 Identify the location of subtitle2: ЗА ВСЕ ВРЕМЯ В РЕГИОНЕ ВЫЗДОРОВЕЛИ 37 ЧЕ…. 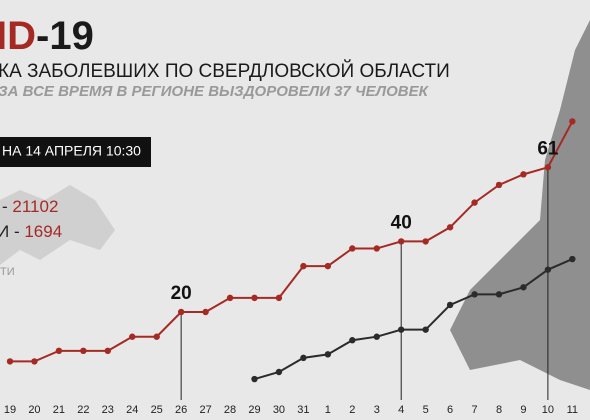
(215, 91).